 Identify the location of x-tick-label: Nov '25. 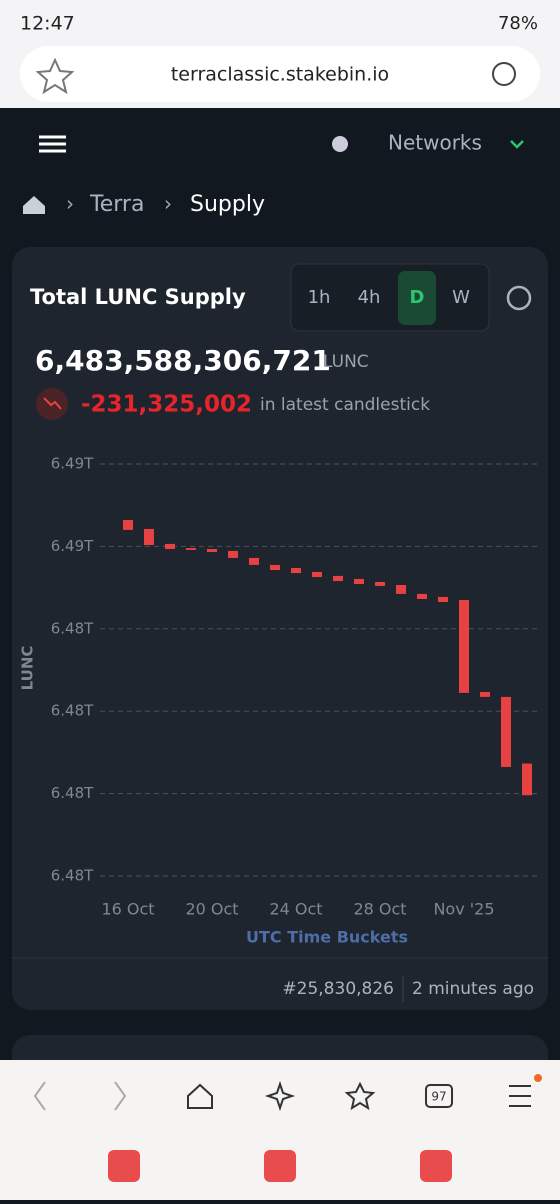
(463, 909).